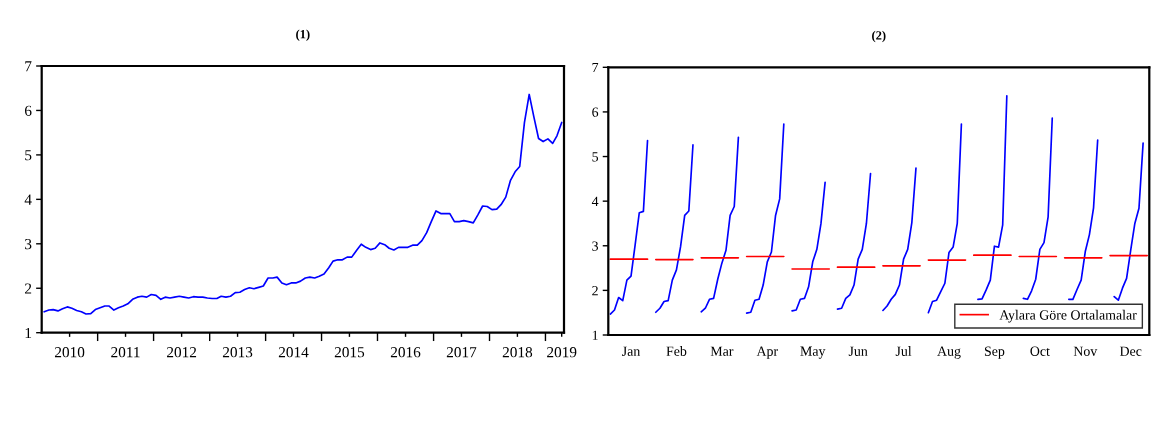  I want to click on chart-title: (1), so click(303, 35).